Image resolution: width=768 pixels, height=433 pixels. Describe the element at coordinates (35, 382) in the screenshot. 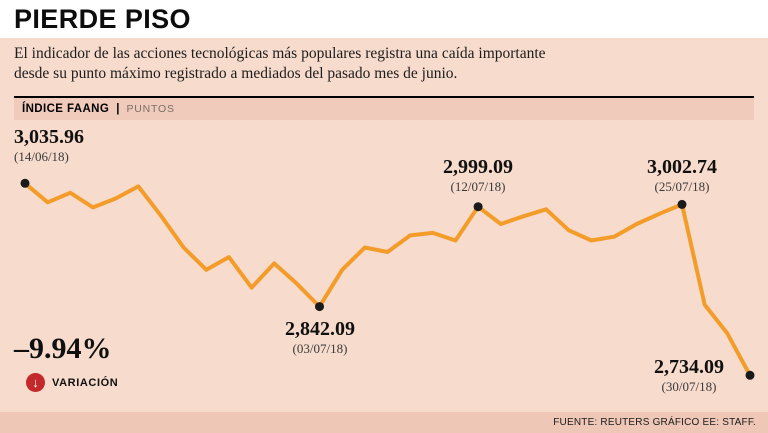

I see `down-arrow-icon: ↓` at that location.